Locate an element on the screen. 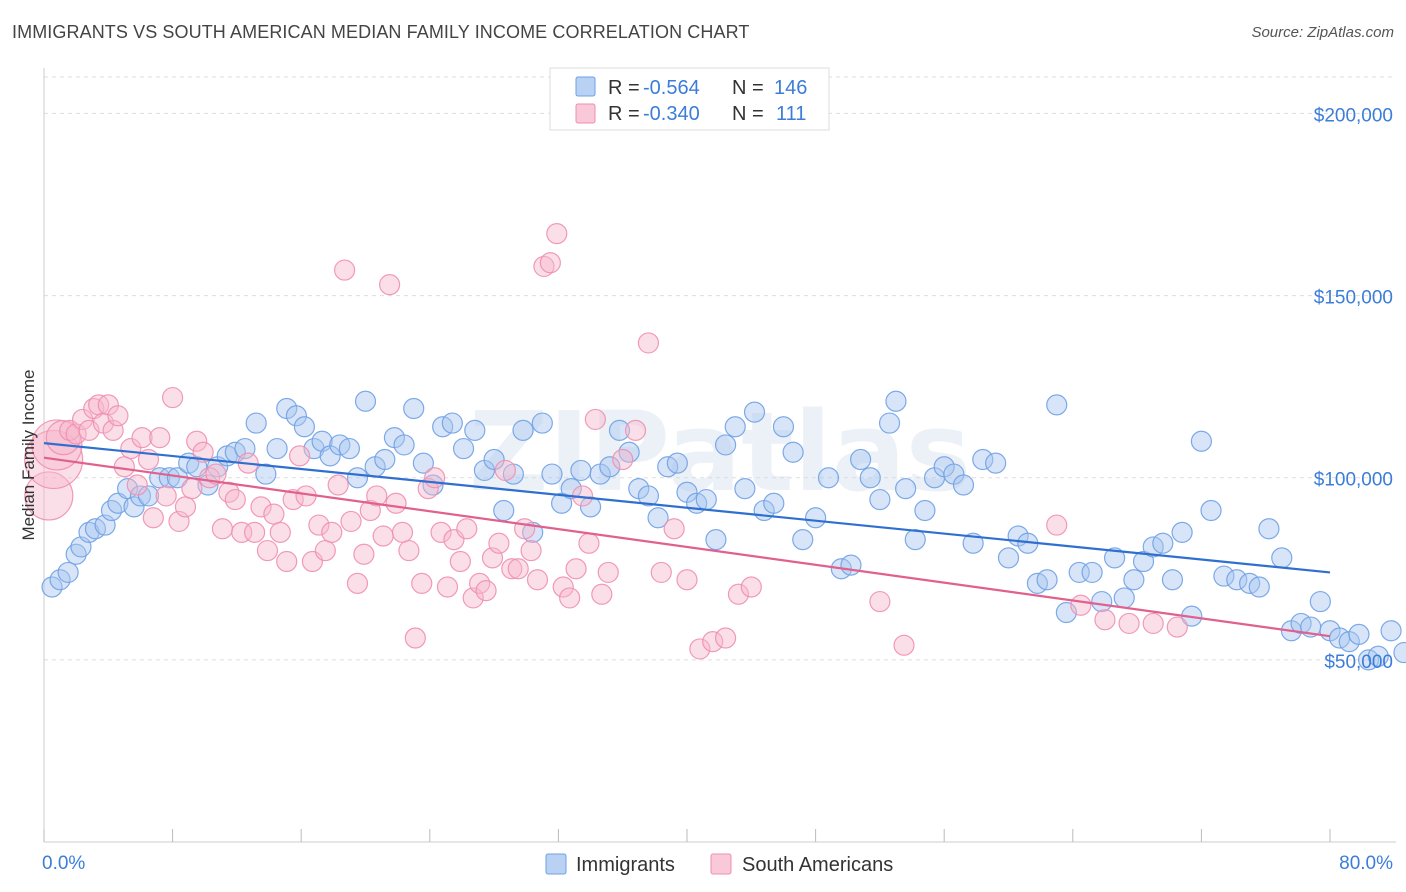 Image resolution: width=1406 pixels, height=892 pixels. stats-legend: R = -0.564 N = 146 R = -0.340 N = 111 is located at coordinates (689, 99).